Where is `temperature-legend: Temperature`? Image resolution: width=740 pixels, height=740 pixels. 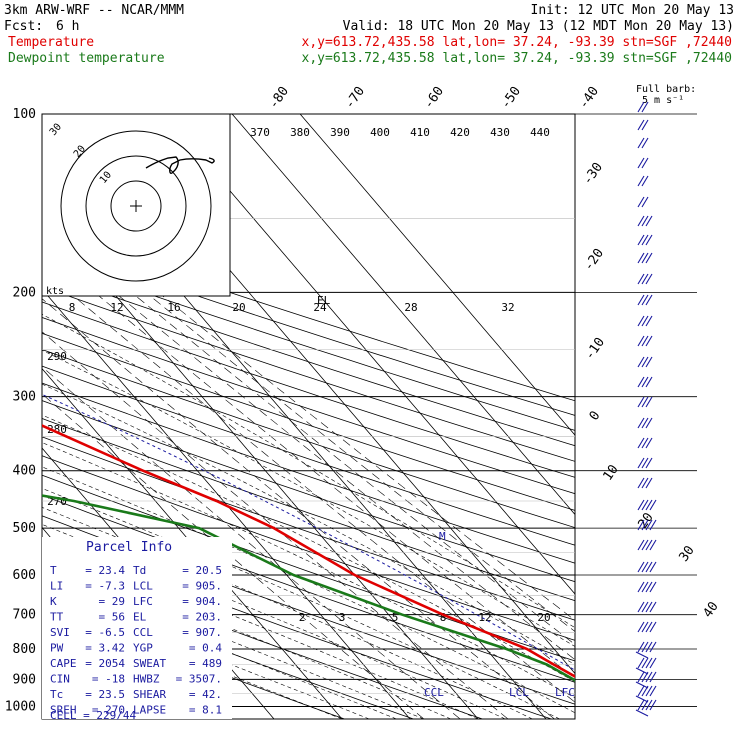
temperature-legend: Temperature is located at coordinates (51, 42).